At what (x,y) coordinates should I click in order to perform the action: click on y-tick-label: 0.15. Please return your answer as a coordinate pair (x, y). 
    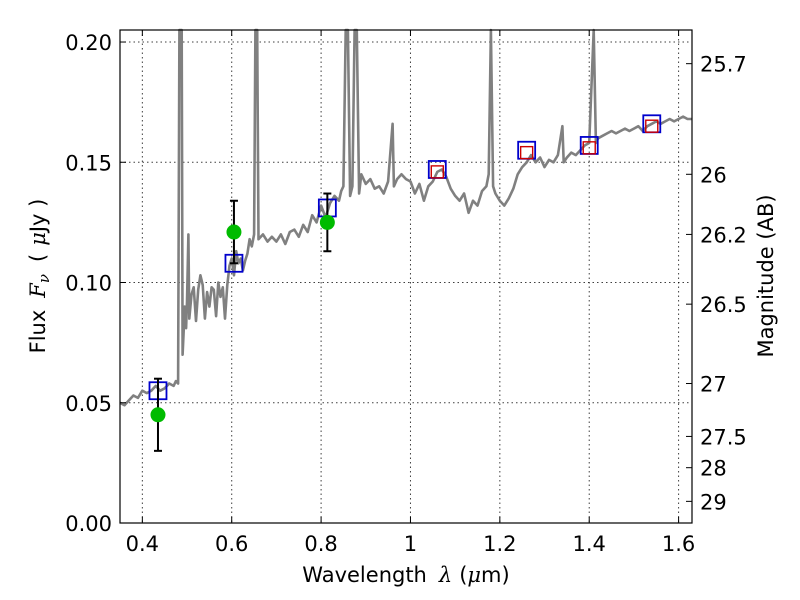
    Looking at the image, I should click on (88, 163).